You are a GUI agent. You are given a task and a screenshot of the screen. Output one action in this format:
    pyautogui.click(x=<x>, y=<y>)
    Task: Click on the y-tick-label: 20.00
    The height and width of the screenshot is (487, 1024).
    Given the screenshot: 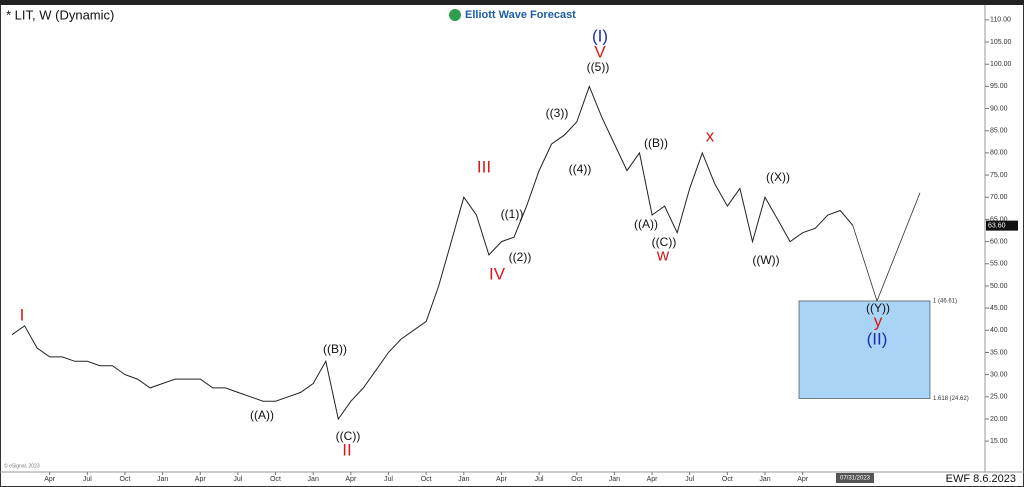 What is the action you would take?
    pyautogui.click(x=999, y=419)
    